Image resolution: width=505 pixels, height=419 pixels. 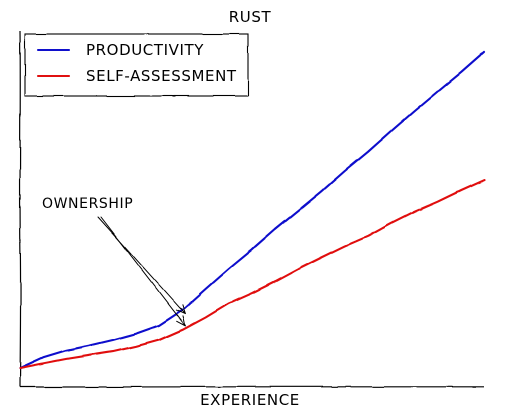 I want to click on x-axis-label: EXPERIENCE, so click(x=250, y=400).